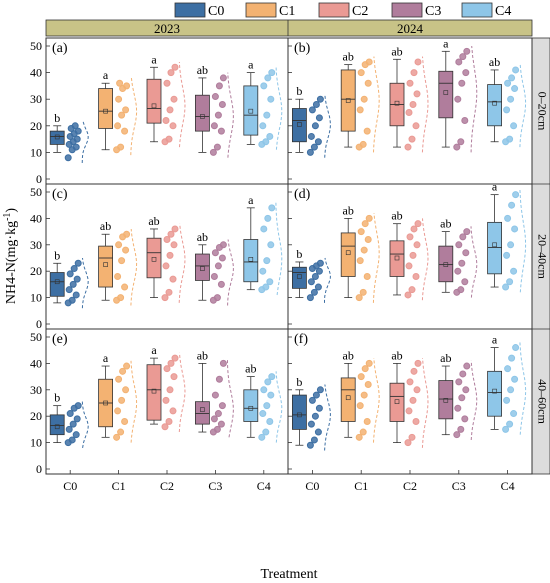 The image size is (550, 583). Describe the element at coordinates (36, 73) in the screenshot. I see `y-tick-label: 40` at that location.